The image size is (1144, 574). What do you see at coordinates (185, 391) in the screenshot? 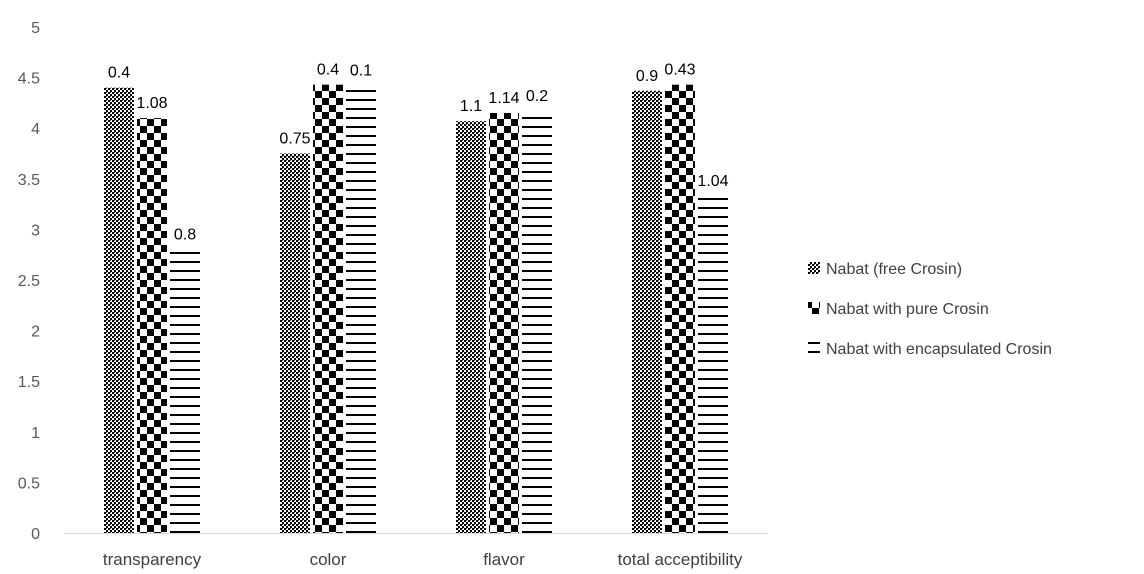
I see `bar-nabat-with-encapsulated-crosin-transparency` at bounding box center [185, 391].